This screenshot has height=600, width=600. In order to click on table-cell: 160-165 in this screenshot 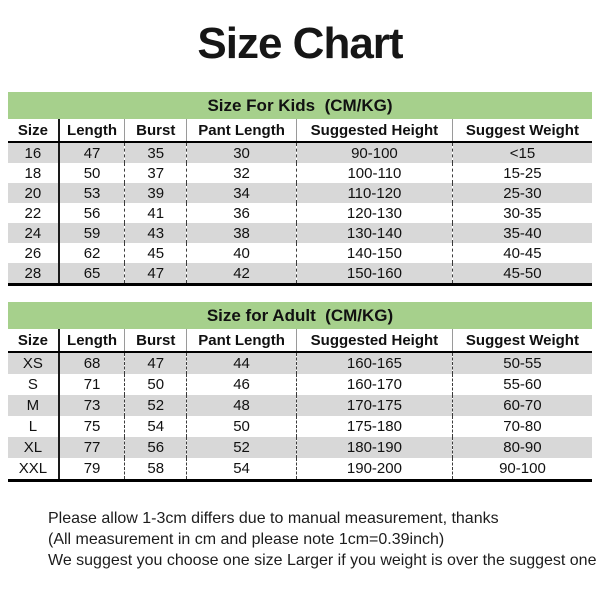, I will do `click(374, 363)`.